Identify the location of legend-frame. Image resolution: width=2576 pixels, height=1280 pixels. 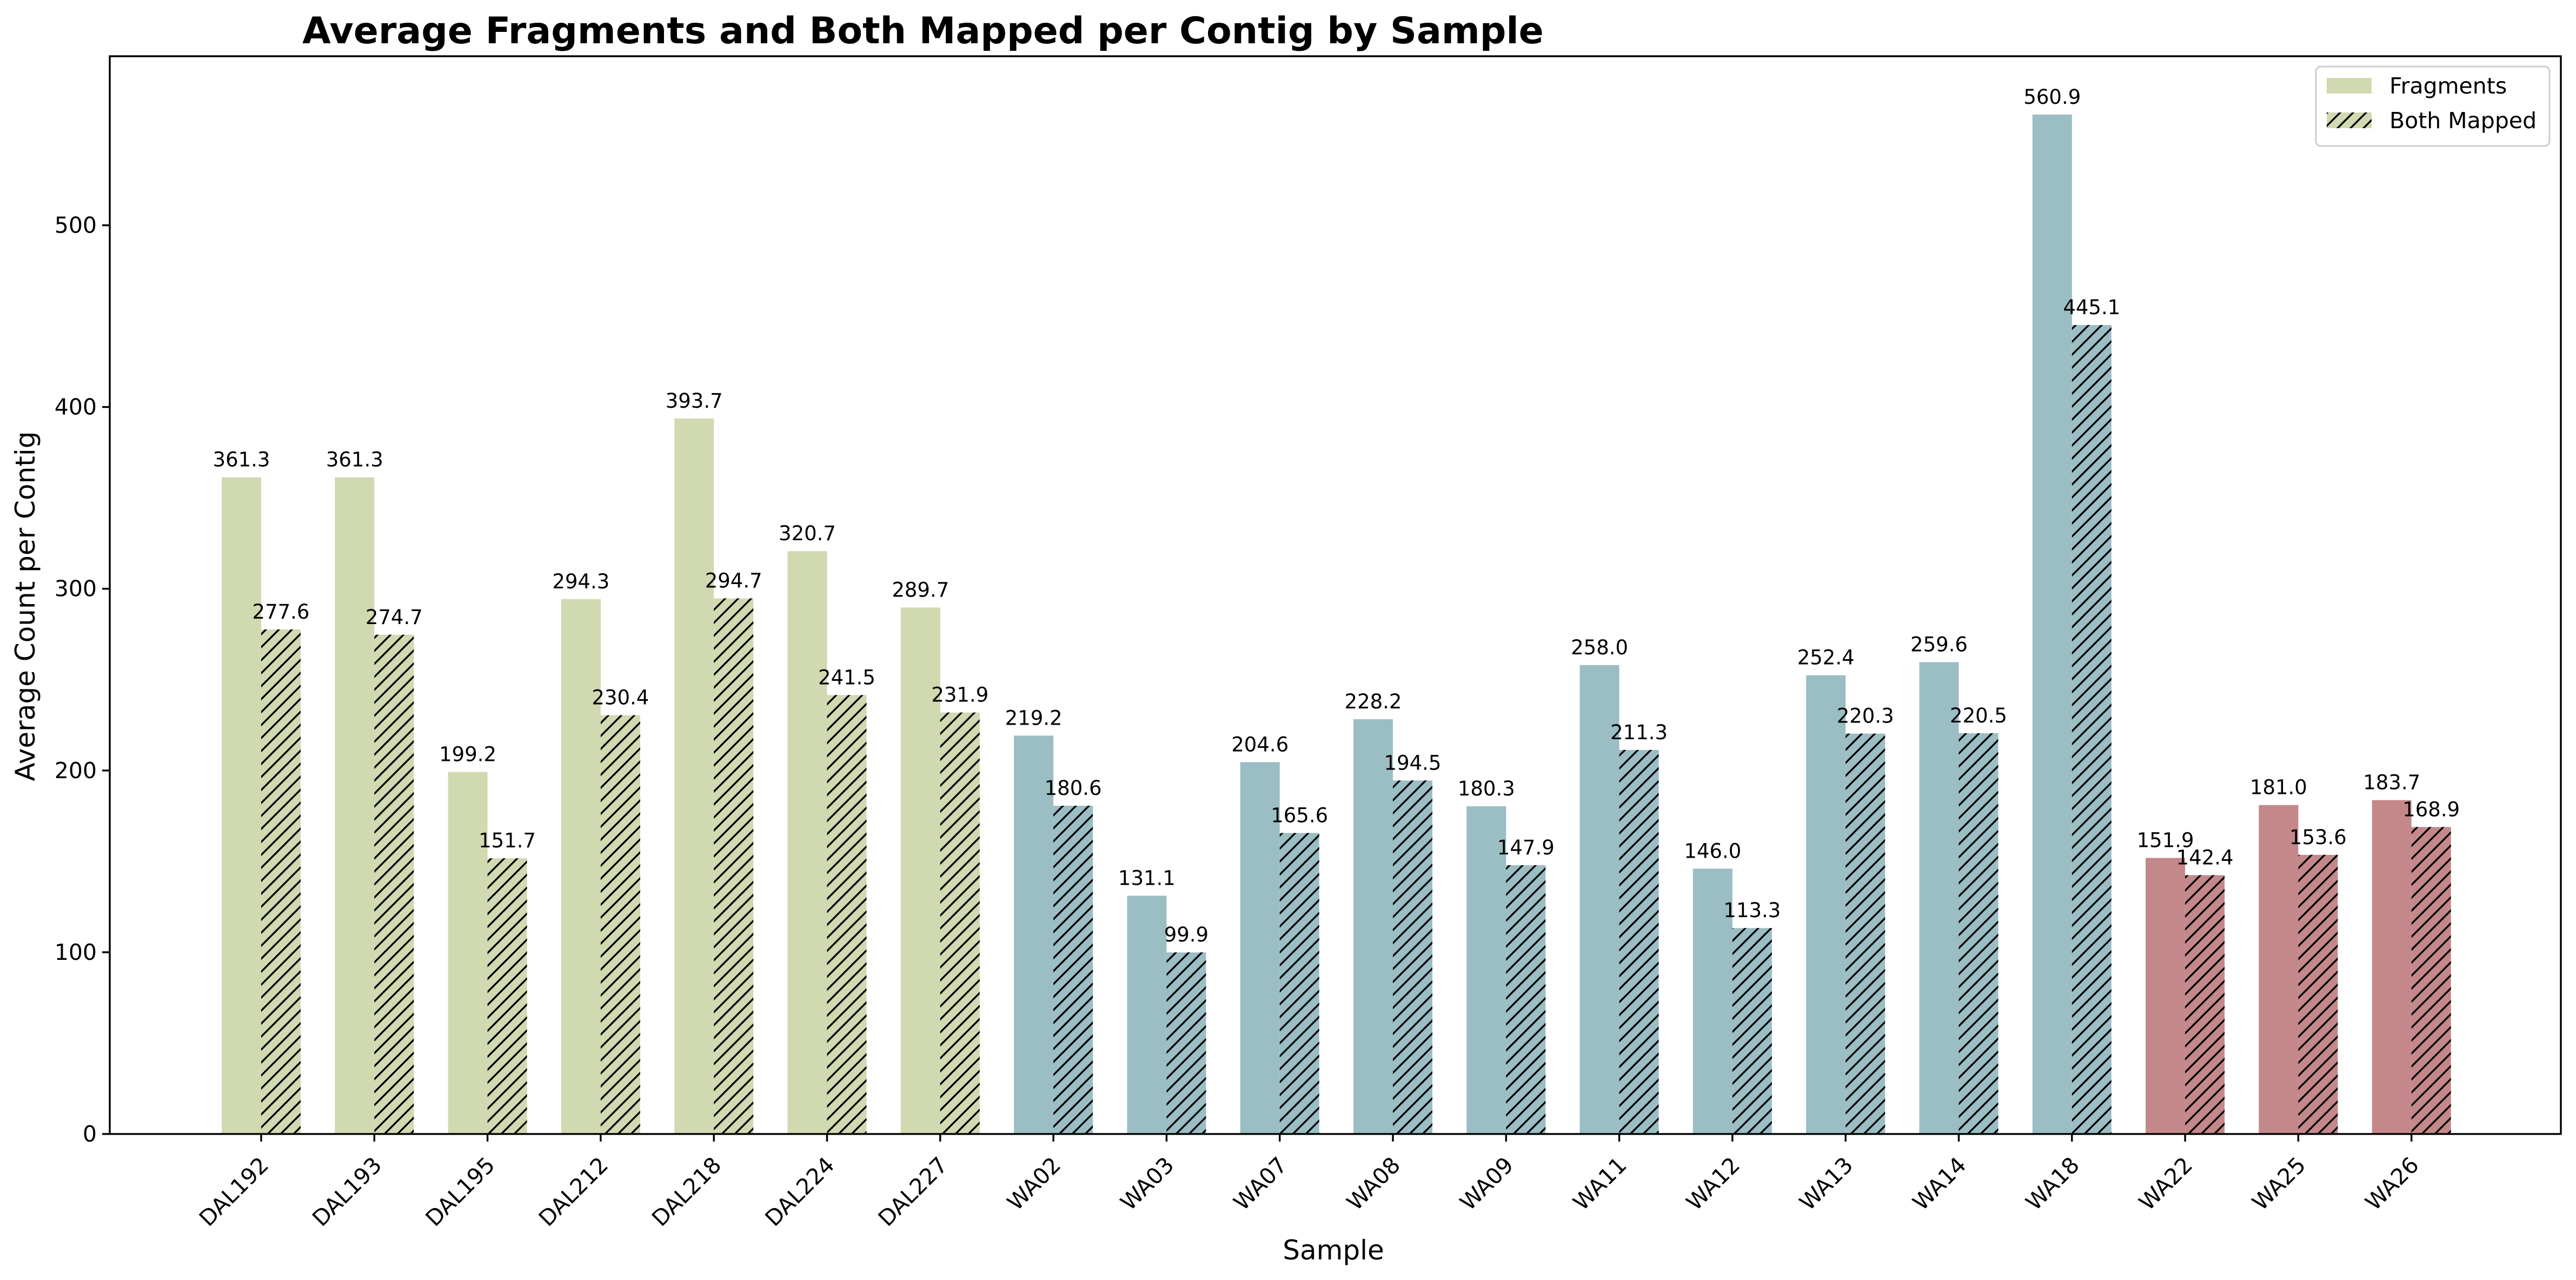
(2433, 106).